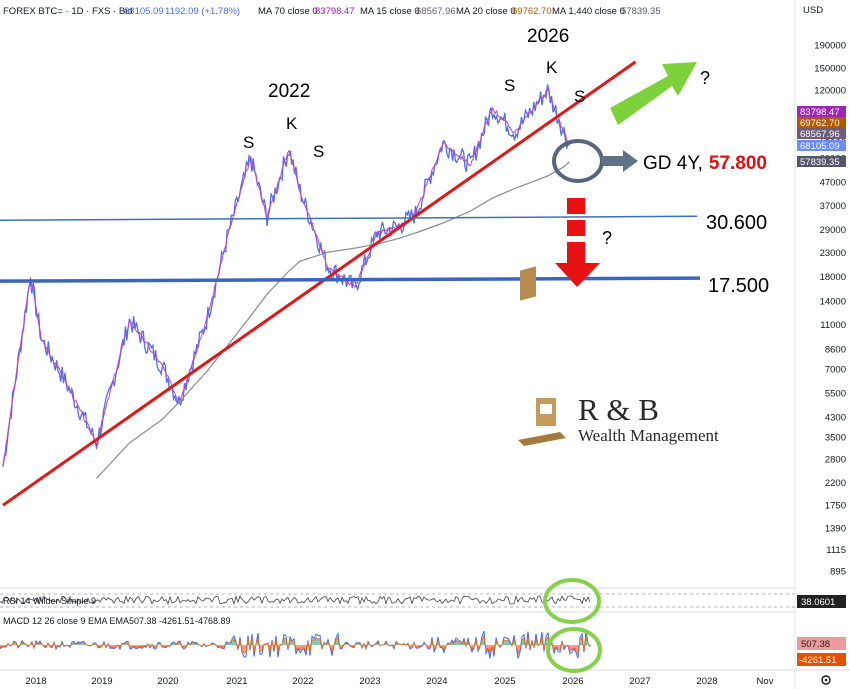  I want to click on macd-tag-2-value: -4261.51, so click(818, 660).